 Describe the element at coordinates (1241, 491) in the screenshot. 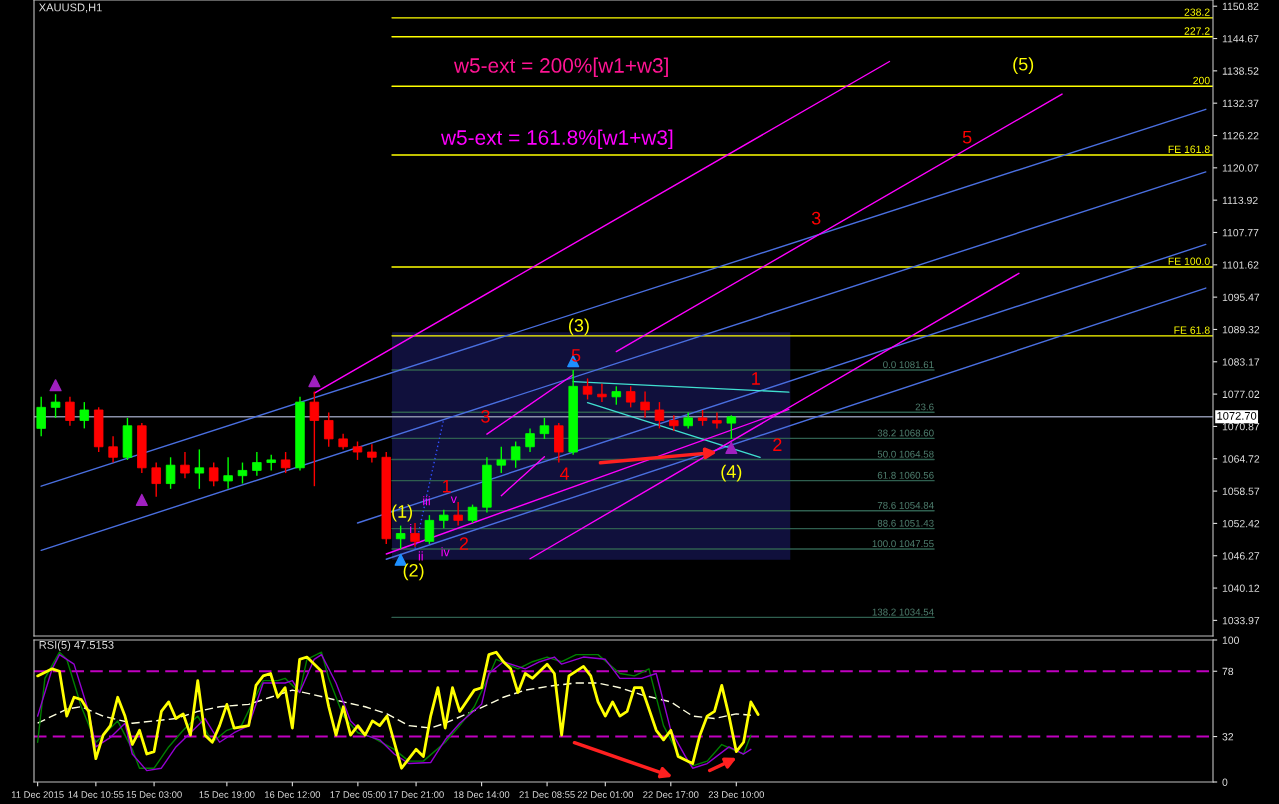

I see `y-tick-label: 1058.57` at that location.